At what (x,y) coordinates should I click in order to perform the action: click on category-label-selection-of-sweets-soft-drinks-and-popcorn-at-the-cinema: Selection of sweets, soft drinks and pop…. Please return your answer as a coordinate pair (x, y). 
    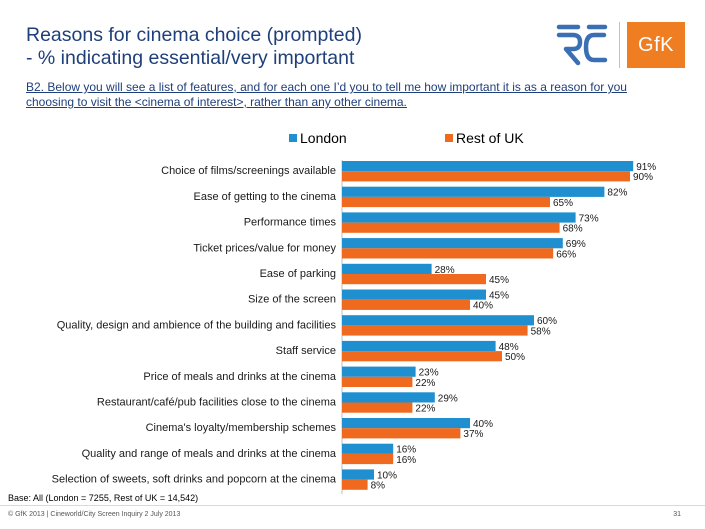
    Looking at the image, I should click on (194, 480).